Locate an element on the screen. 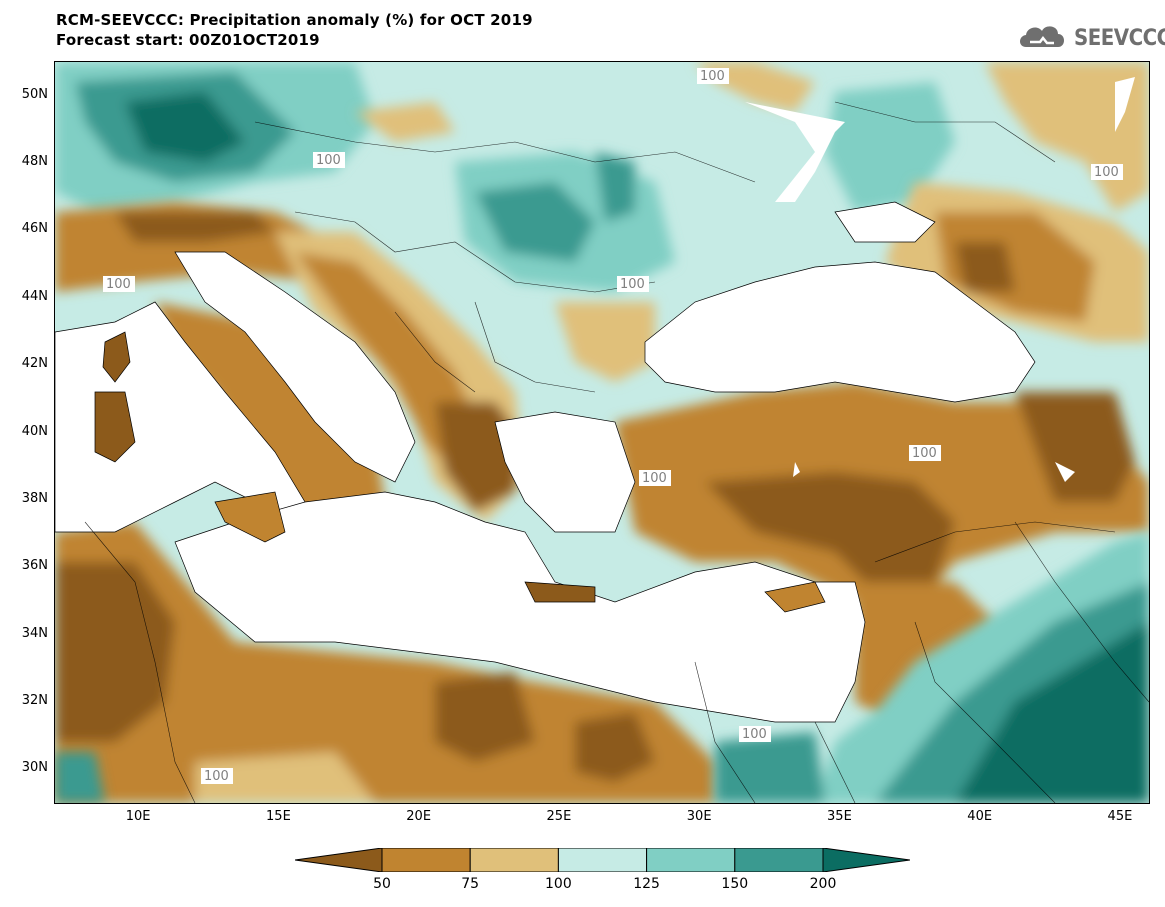 Image resolution: width=1165 pixels, height=907 pixels. anomaly-zone-egypt-west is located at coordinates (615, 747).